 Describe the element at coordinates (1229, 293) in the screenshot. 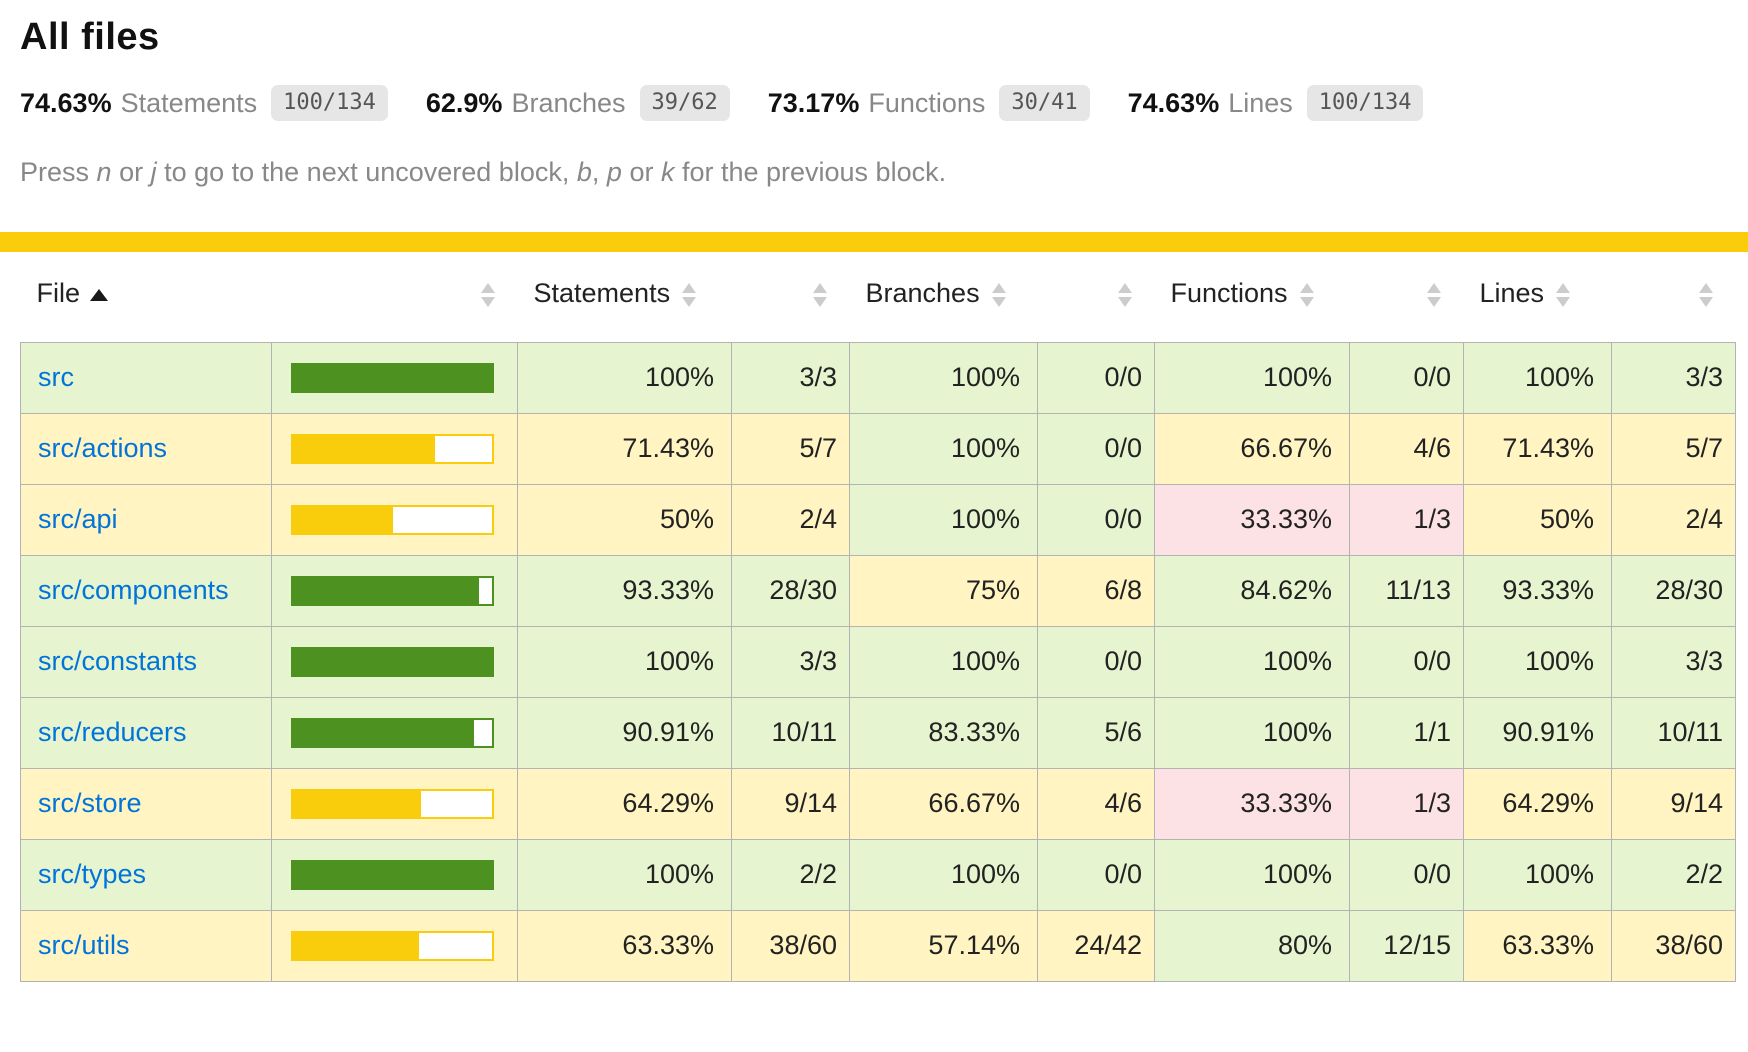

I see `functions-header-label: Functions` at that location.